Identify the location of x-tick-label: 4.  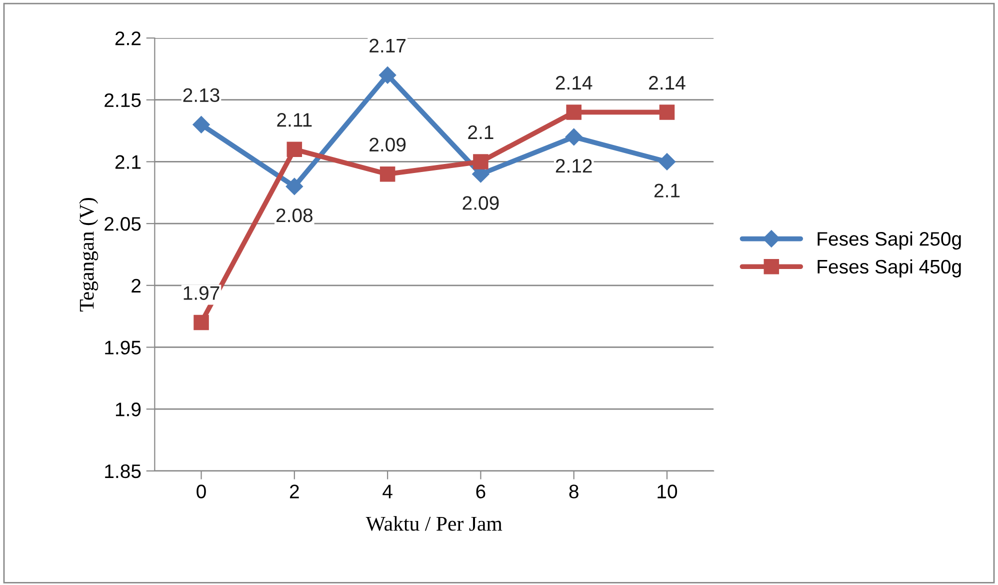
(387, 491).